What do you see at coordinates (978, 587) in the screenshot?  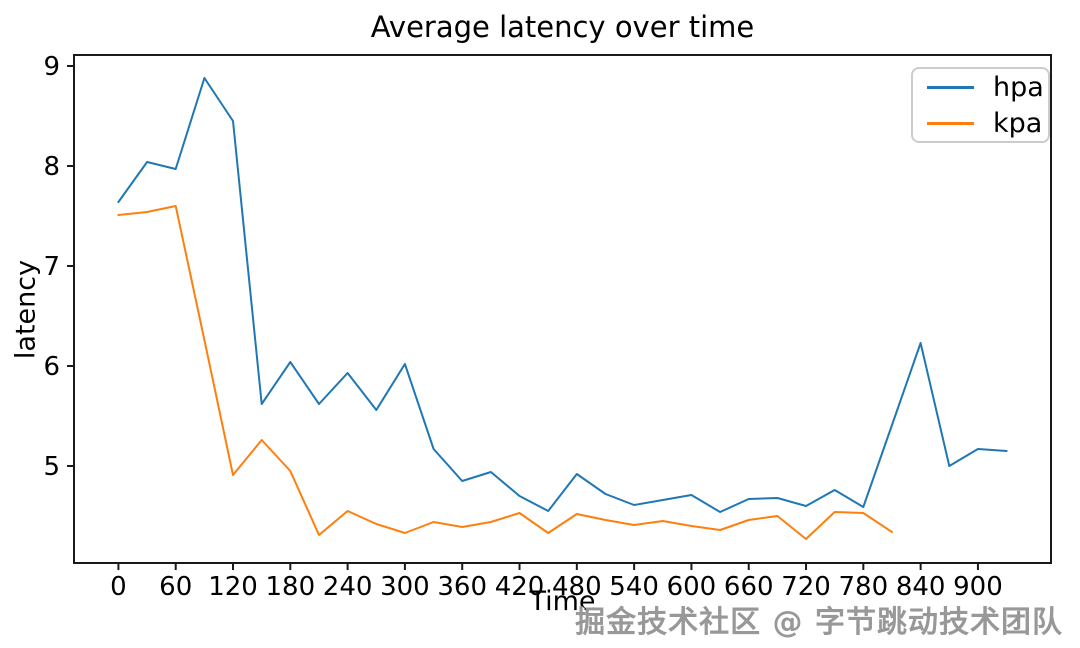 I see `x-tick-label: 900` at bounding box center [978, 587].